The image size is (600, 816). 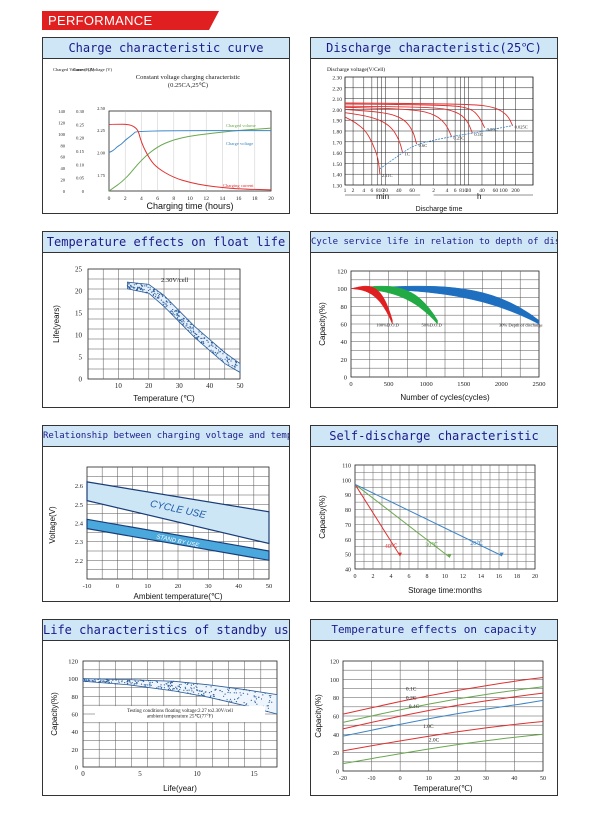 I want to click on y-tick-label: 1.60, so click(x=337, y=154).